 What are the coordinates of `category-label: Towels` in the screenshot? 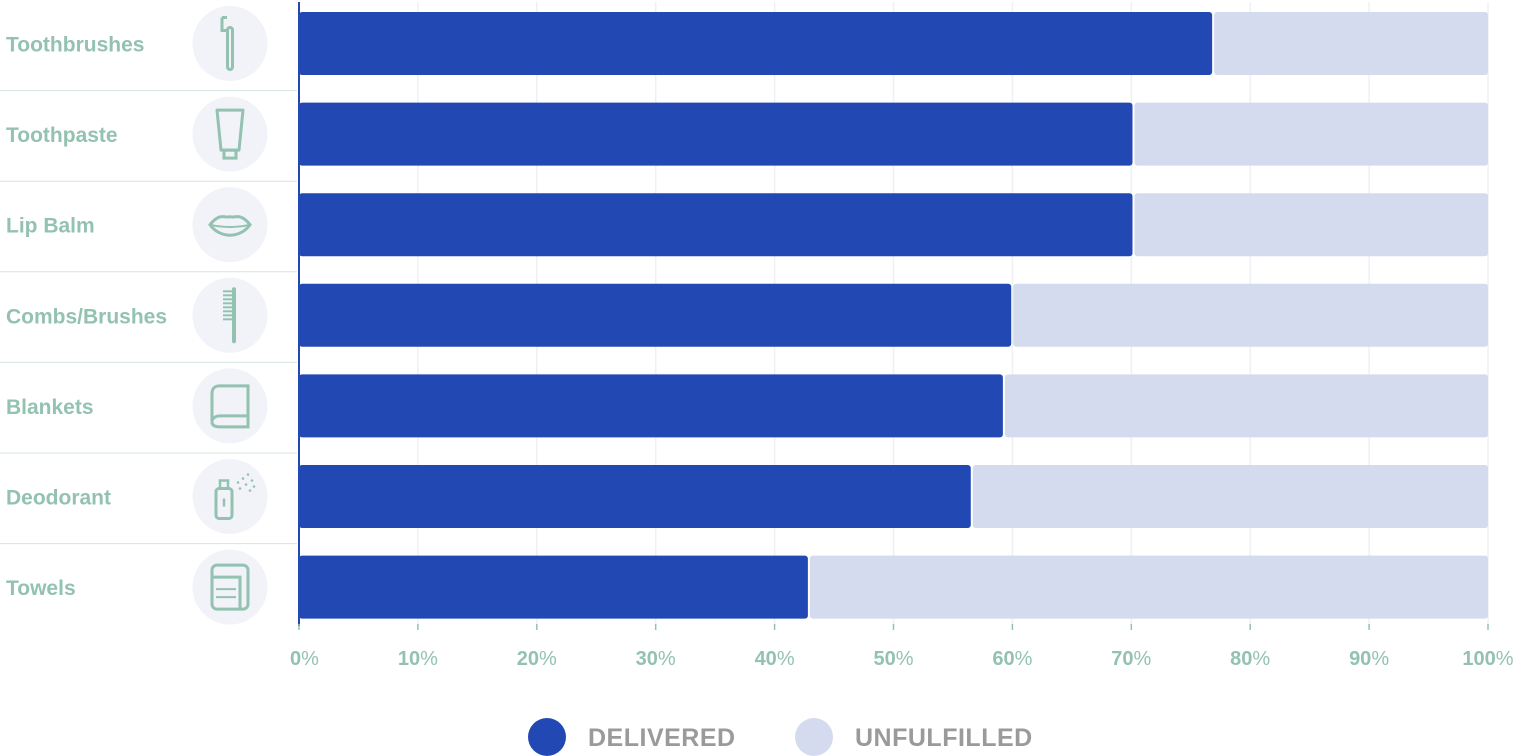 It's located at (41, 588).